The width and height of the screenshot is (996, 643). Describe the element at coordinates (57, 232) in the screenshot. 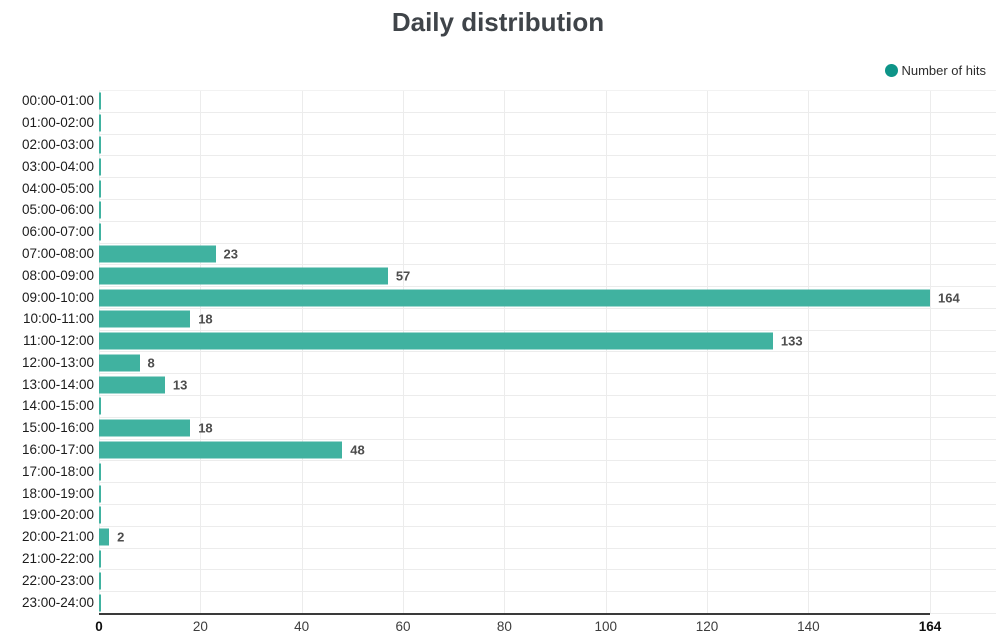

I see `y-axis-label: 06:00-07:00` at that location.